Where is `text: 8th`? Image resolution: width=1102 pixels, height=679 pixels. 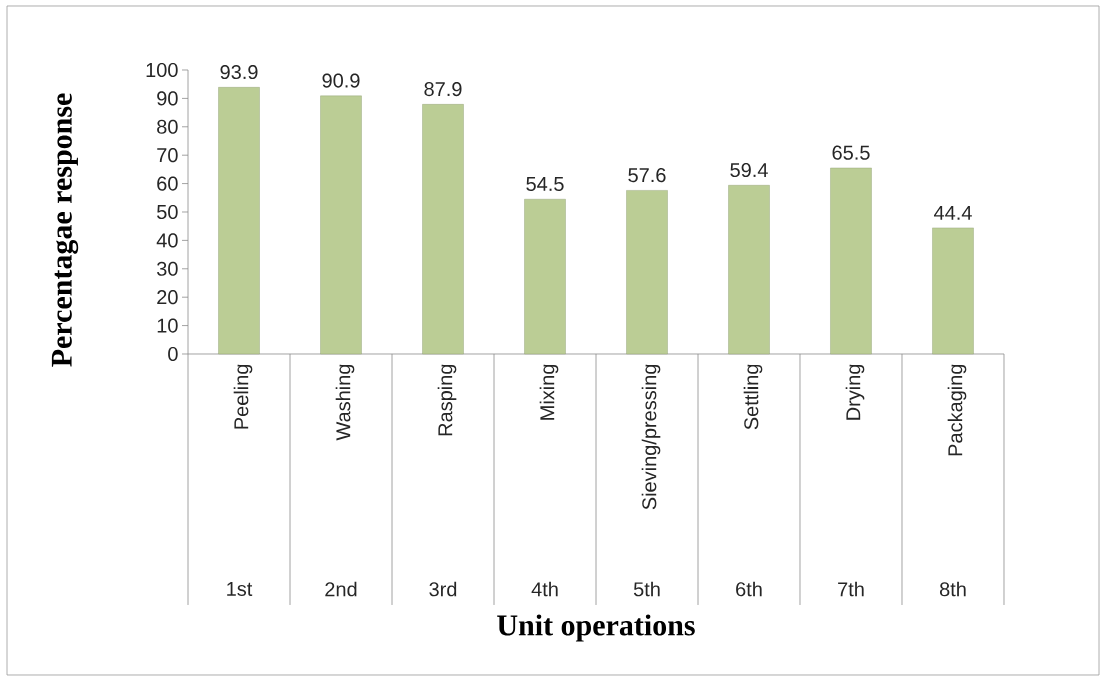 text: 8th is located at coordinates (952, 589).